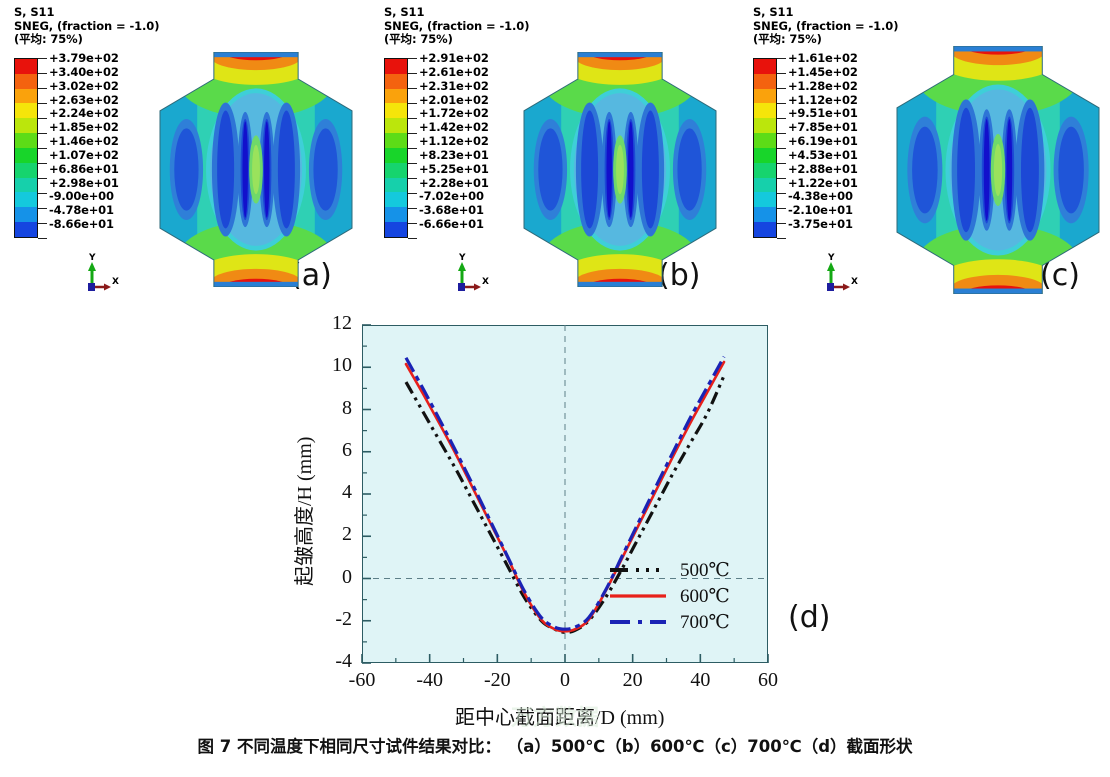 This screenshot has width=1110, height=777. What do you see at coordinates (632, 680) in the screenshot?
I see `x-axis-tick-label: 20` at bounding box center [632, 680].